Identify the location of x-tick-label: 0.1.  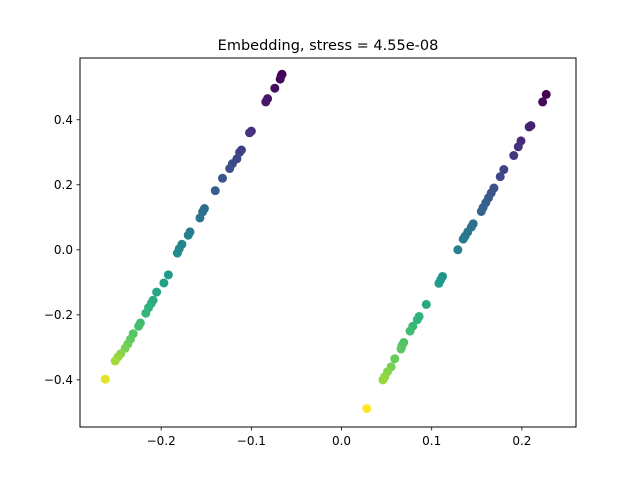
(431, 441).